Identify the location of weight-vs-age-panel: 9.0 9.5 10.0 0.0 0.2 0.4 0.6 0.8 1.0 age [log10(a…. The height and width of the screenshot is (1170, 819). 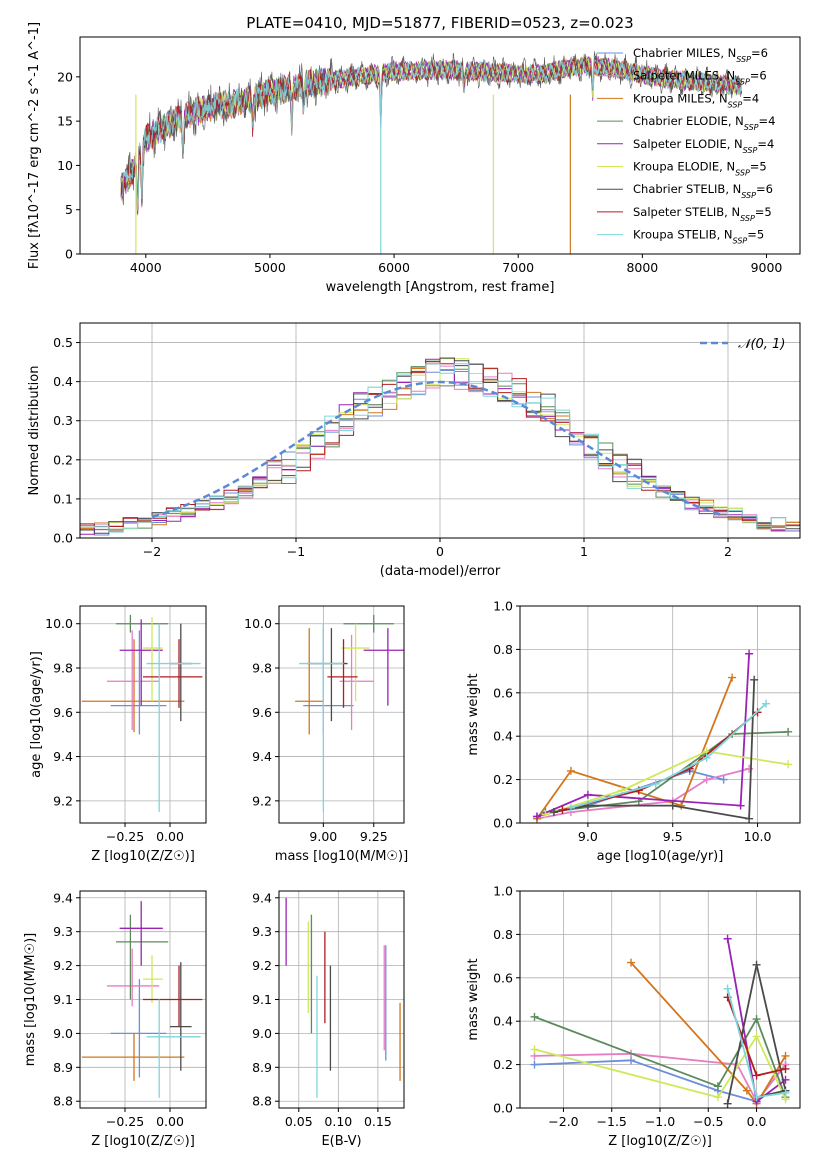
(633, 731).